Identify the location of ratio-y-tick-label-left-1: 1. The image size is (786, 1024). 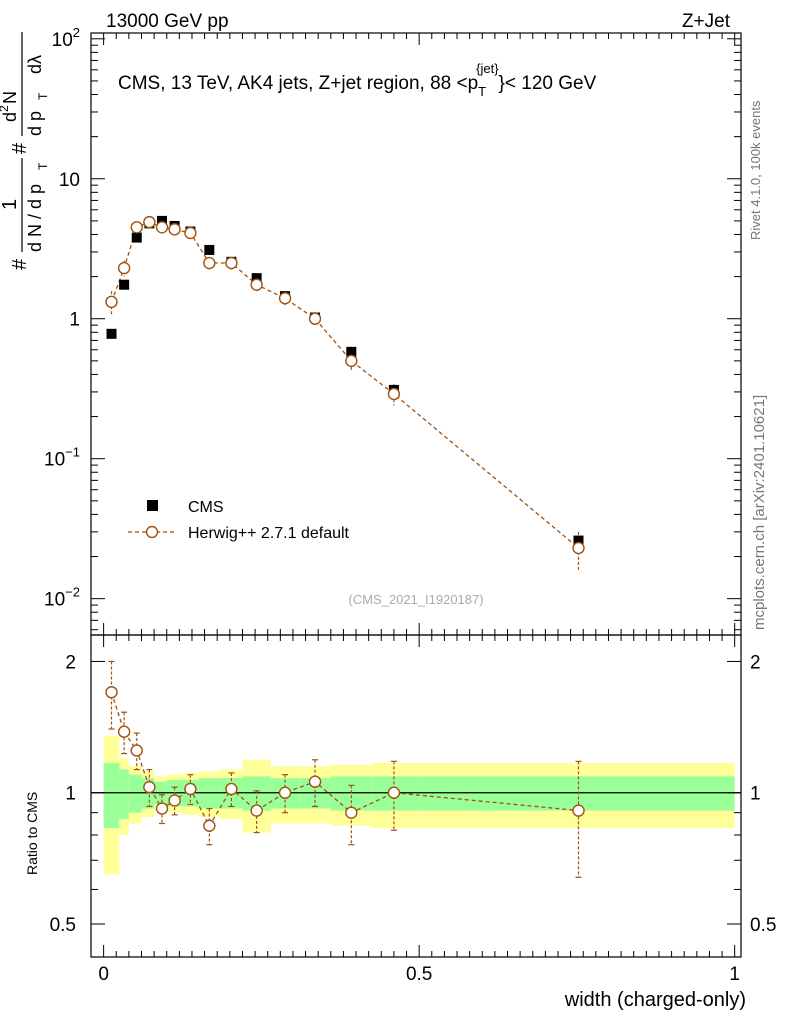
(70, 794).